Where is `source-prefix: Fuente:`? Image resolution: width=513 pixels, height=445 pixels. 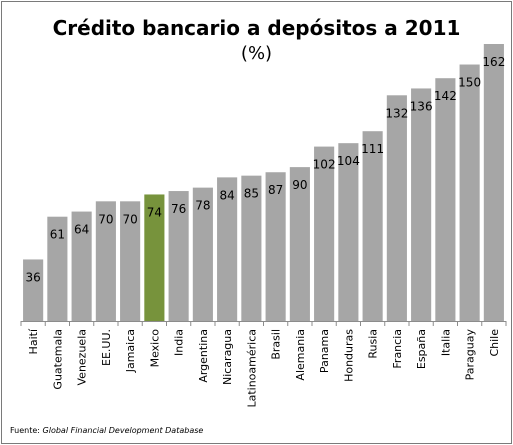
source-prefix: Fuente: is located at coordinates (26, 430).